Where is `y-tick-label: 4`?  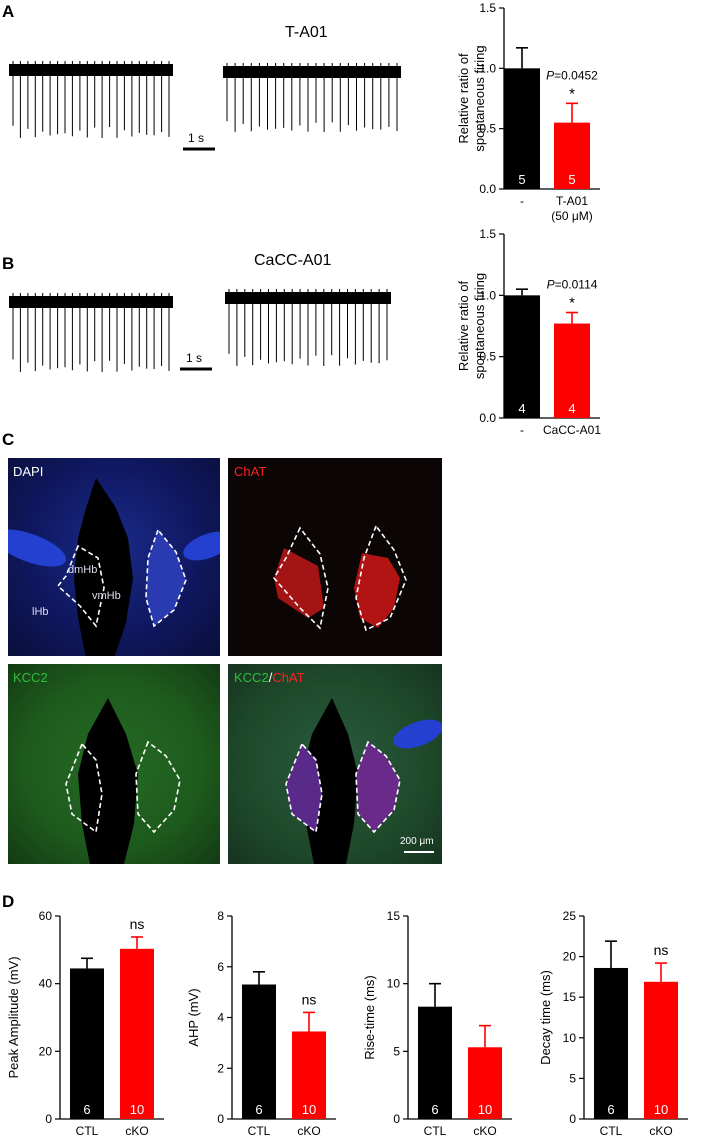
y-tick-label: 4 is located at coordinates (220, 1018).